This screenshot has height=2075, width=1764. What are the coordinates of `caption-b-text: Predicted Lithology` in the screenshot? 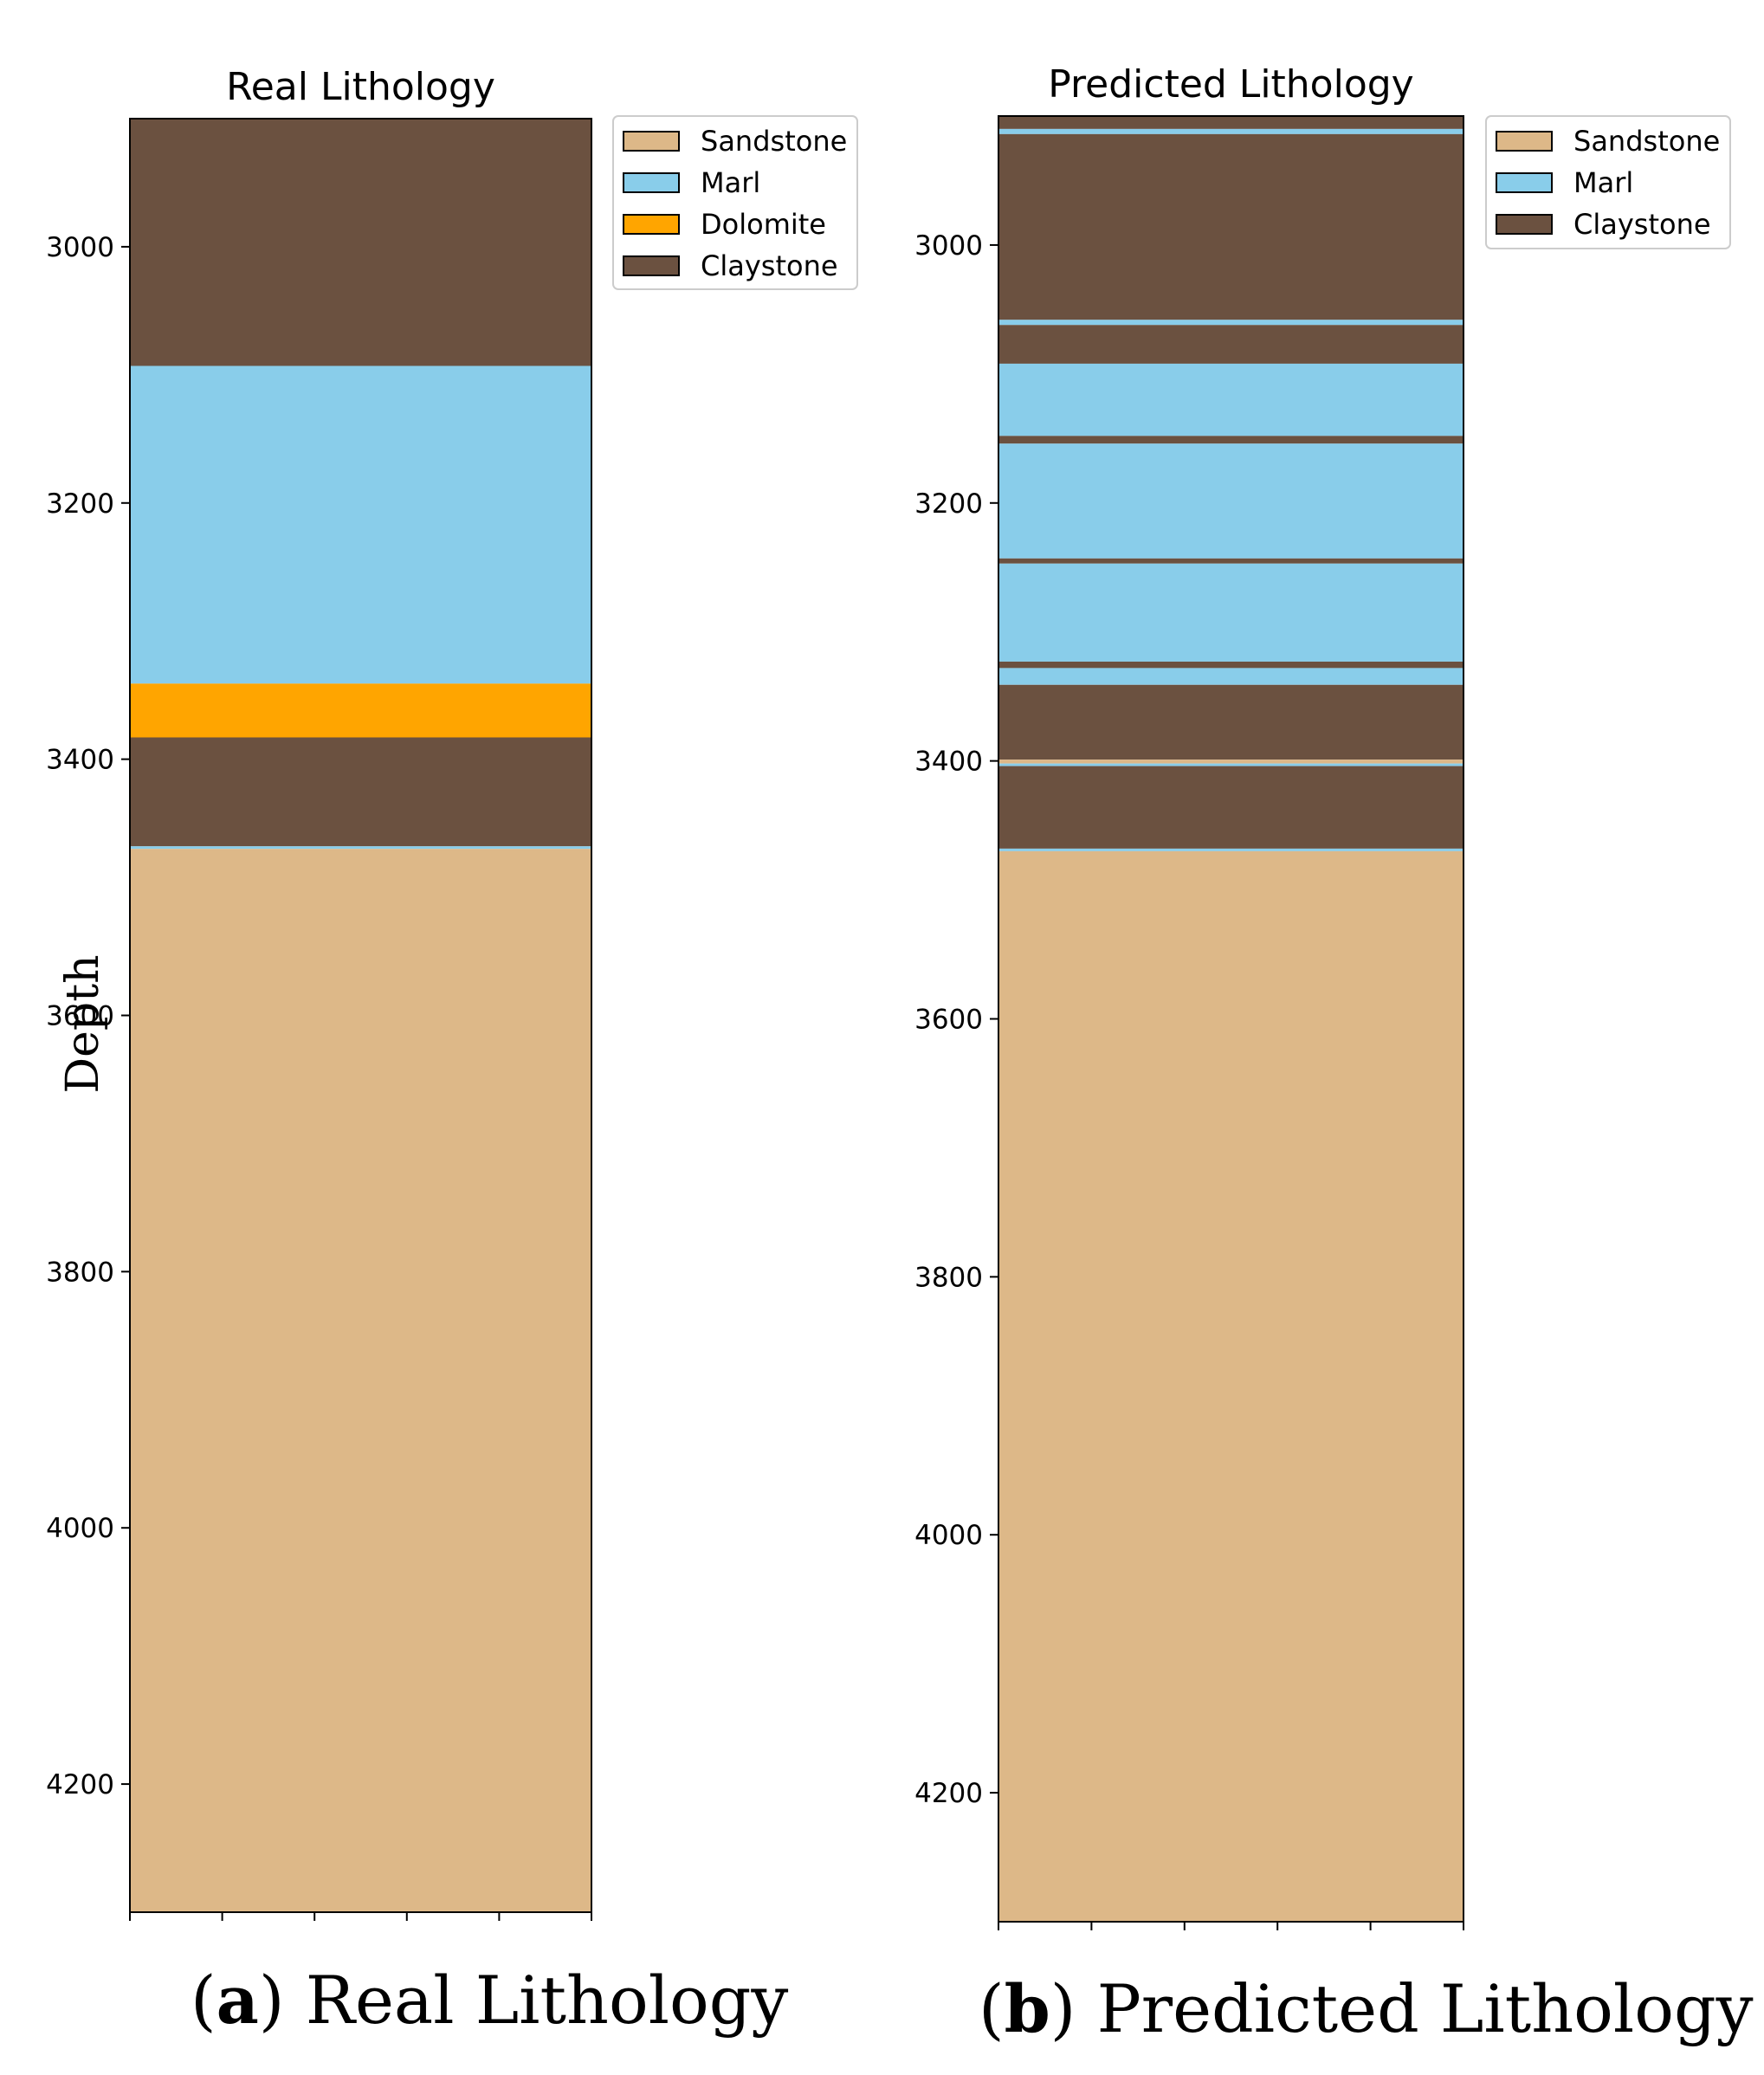 It's located at (1425, 2008).